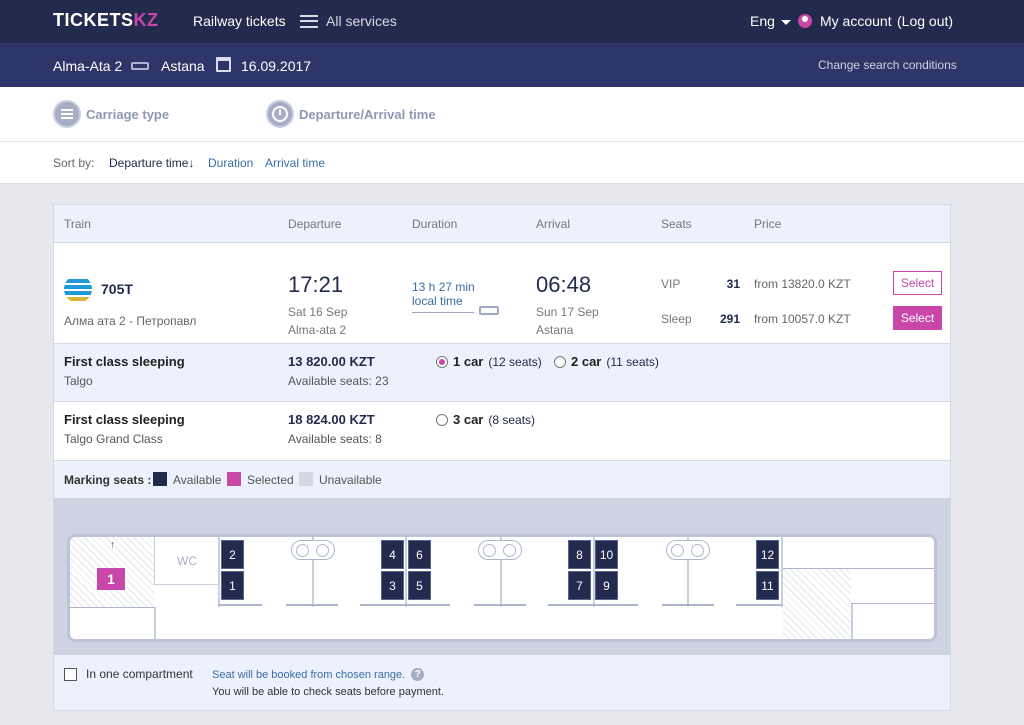 The image size is (1024, 725). Describe the element at coordinates (139, 674) in the screenshot. I see `one-compartment-label: In one compartment` at that location.